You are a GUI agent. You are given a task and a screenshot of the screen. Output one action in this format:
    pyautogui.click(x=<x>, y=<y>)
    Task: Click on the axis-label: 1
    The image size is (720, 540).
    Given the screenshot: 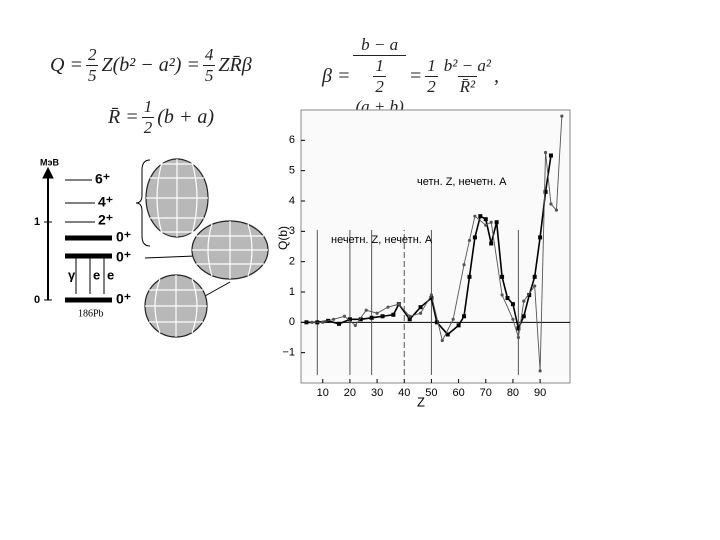 What is the action you would take?
    pyautogui.click(x=37, y=222)
    